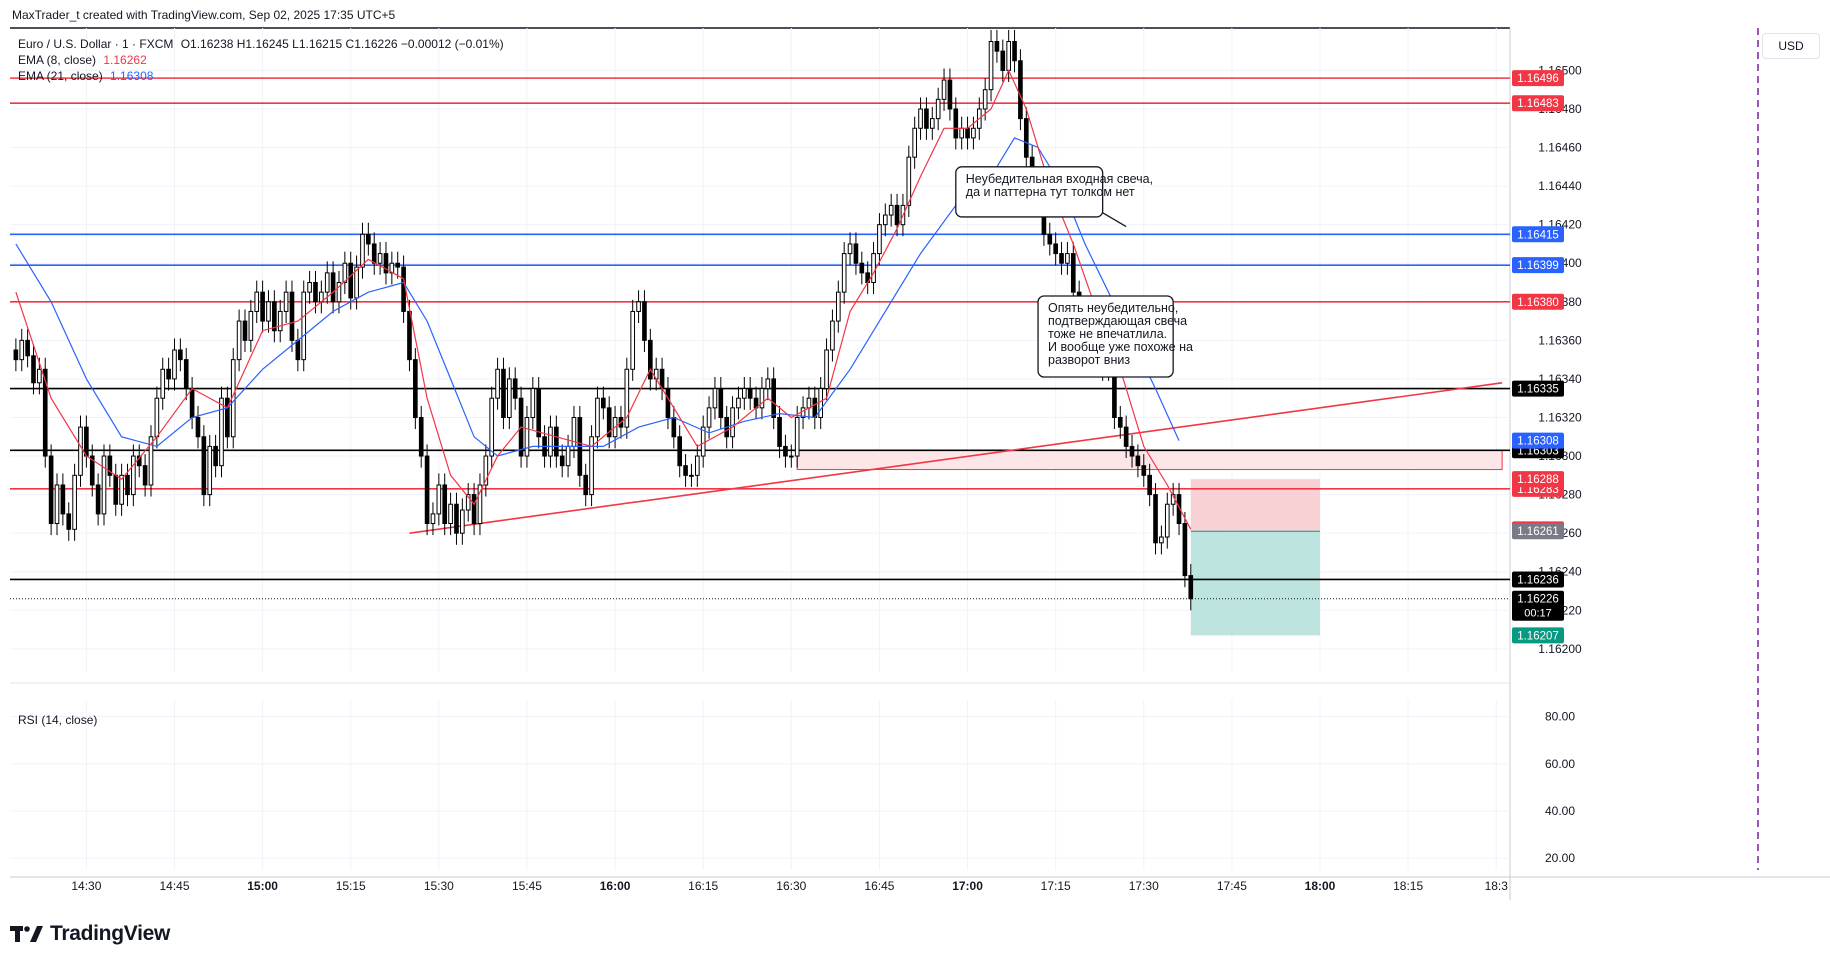 Image resolution: width=1830 pixels, height=964 pixels. I want to click on tradingview-logo: TradingView, so click(90, 934).